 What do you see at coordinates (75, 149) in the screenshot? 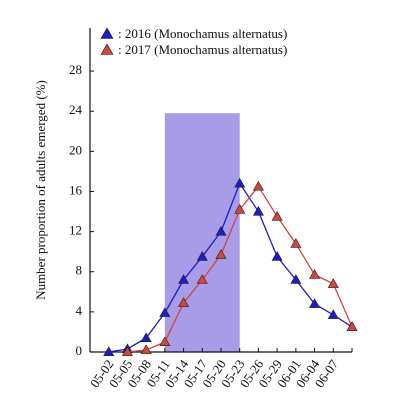
I see `y-tick-label: 20` at bounding box center [75, 149].